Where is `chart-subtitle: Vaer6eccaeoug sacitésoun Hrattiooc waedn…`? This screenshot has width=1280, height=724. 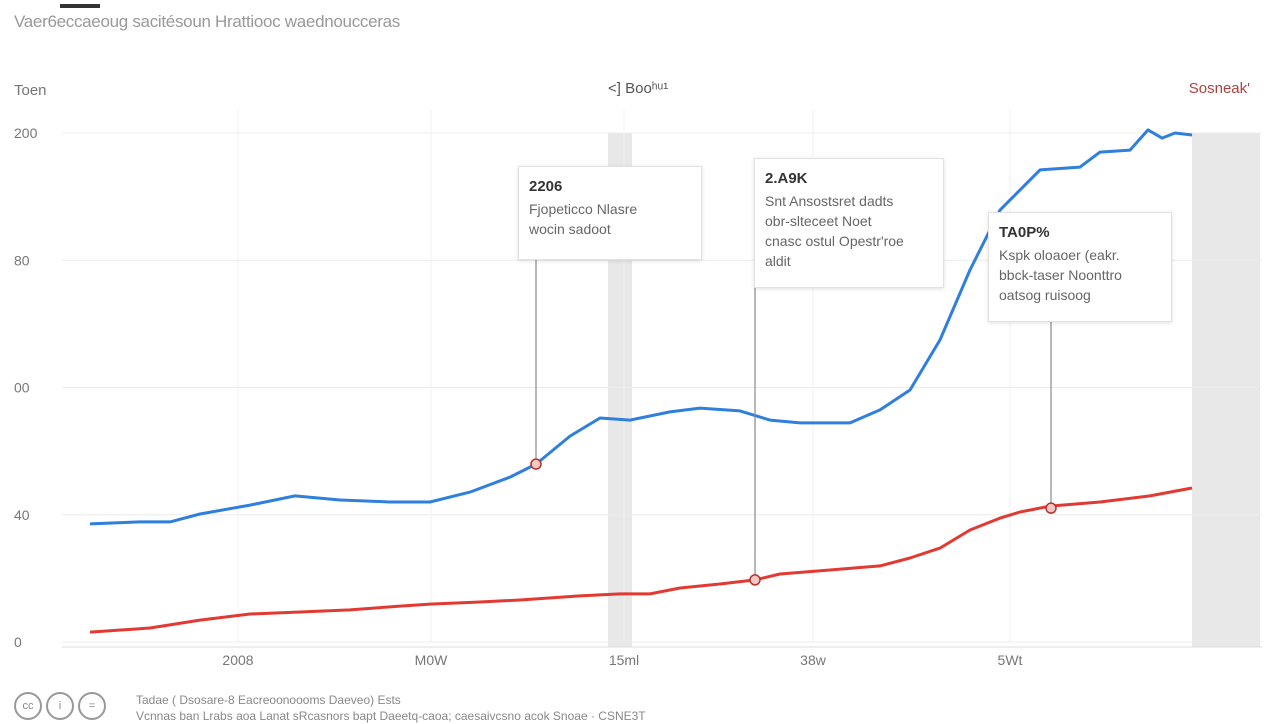 chart-subtitle: Vaer6eccaeoug sacitésoun Hrattiooc waedn… is located at coordinates (207, 21).